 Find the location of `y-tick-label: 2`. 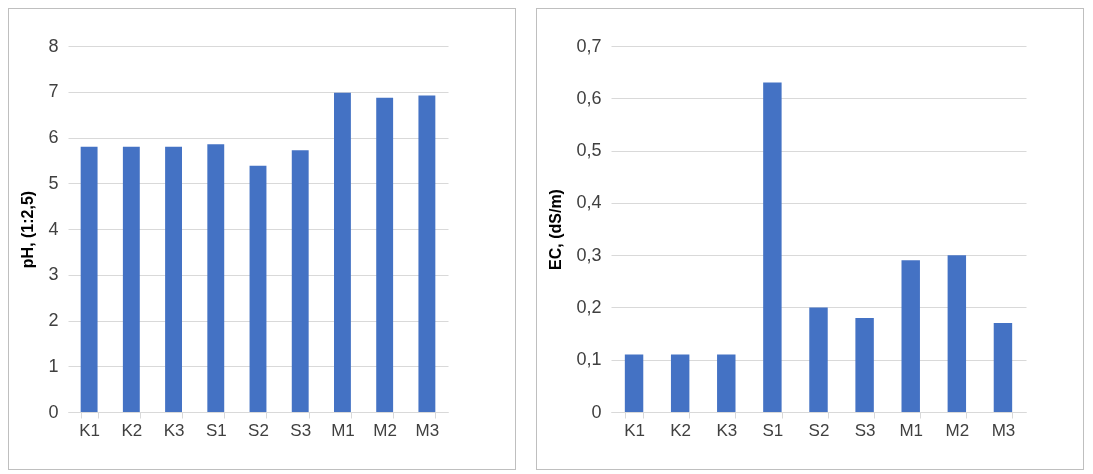

y-tick-label: 2 is located at coordinates (53, 320).